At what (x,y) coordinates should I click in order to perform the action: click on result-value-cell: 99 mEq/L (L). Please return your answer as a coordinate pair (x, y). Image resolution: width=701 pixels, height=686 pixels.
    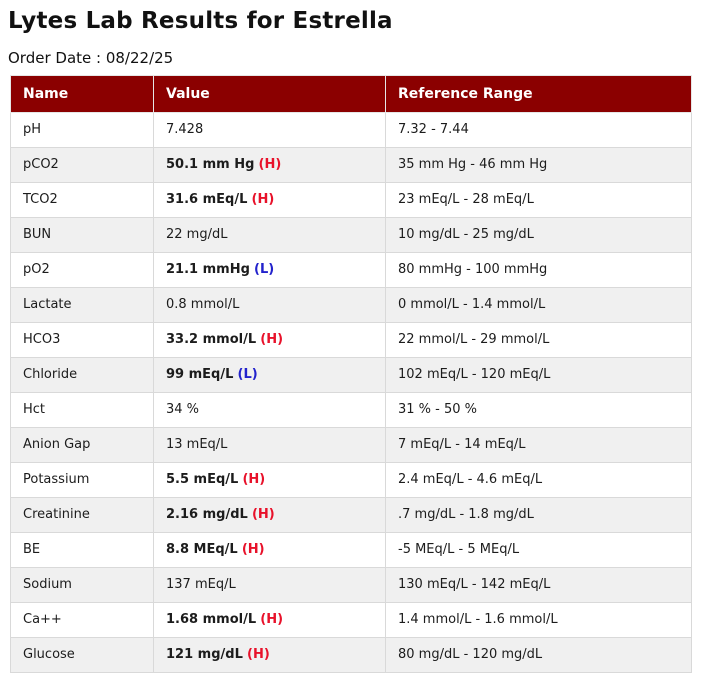
    Looking at the image, I should click on (269, 374).